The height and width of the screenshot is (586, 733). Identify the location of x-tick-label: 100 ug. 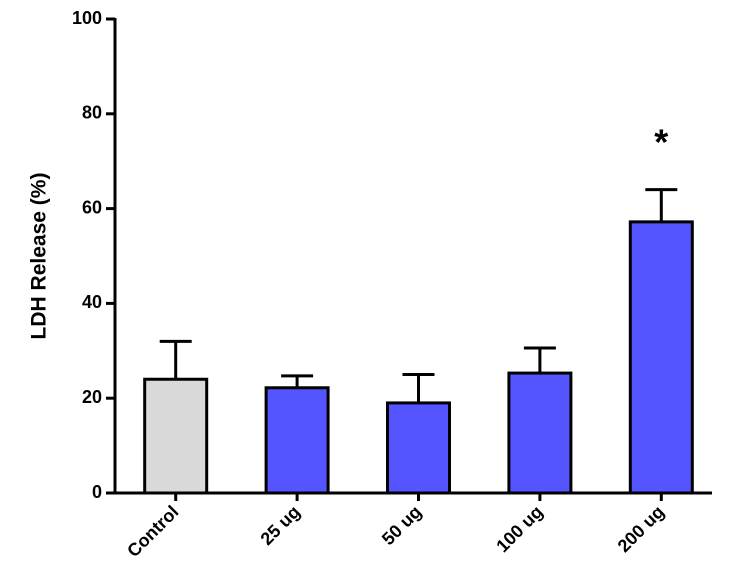
(519, 529).